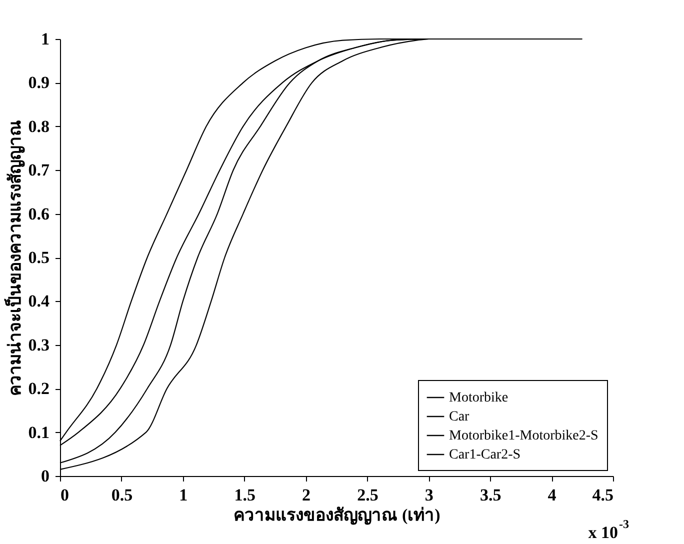 The image size is (684, 544). Describe the element at coordinates (64, 495) in the screenshot. I see `x-tick-label: 0` at that location.